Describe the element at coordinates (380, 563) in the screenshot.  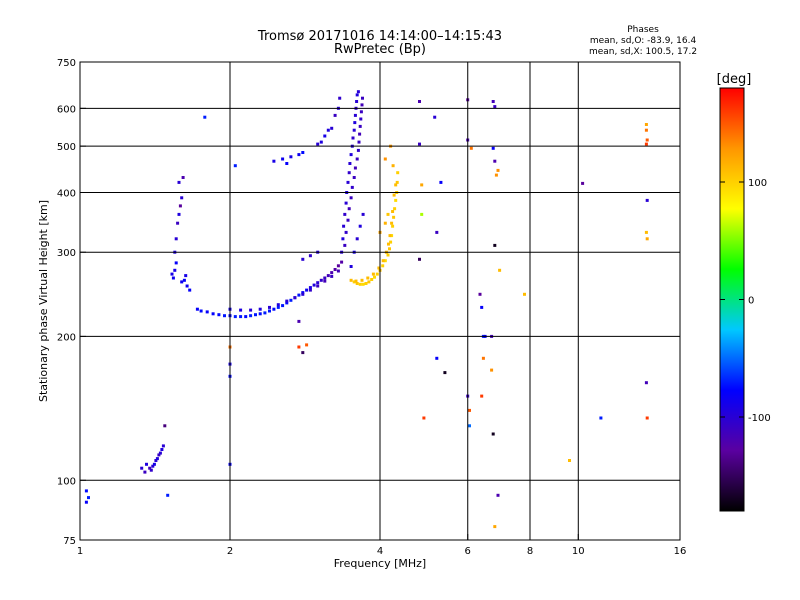
I see `x-axis-label: Frequency [MHz]` at that location.